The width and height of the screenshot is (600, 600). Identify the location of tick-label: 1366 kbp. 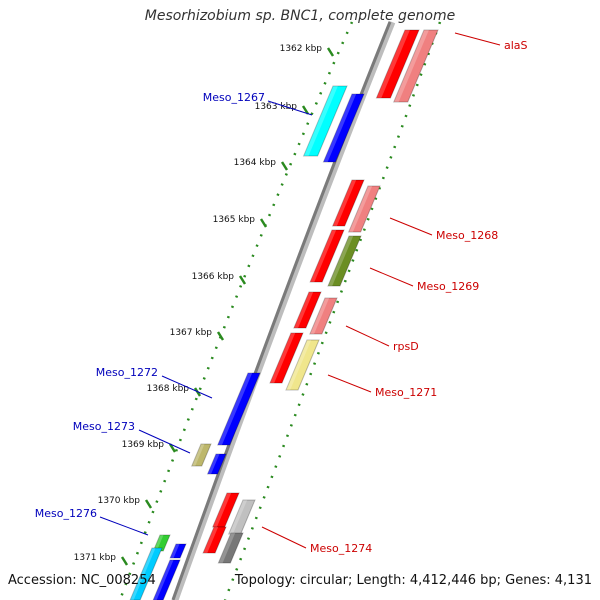
(213, 277).